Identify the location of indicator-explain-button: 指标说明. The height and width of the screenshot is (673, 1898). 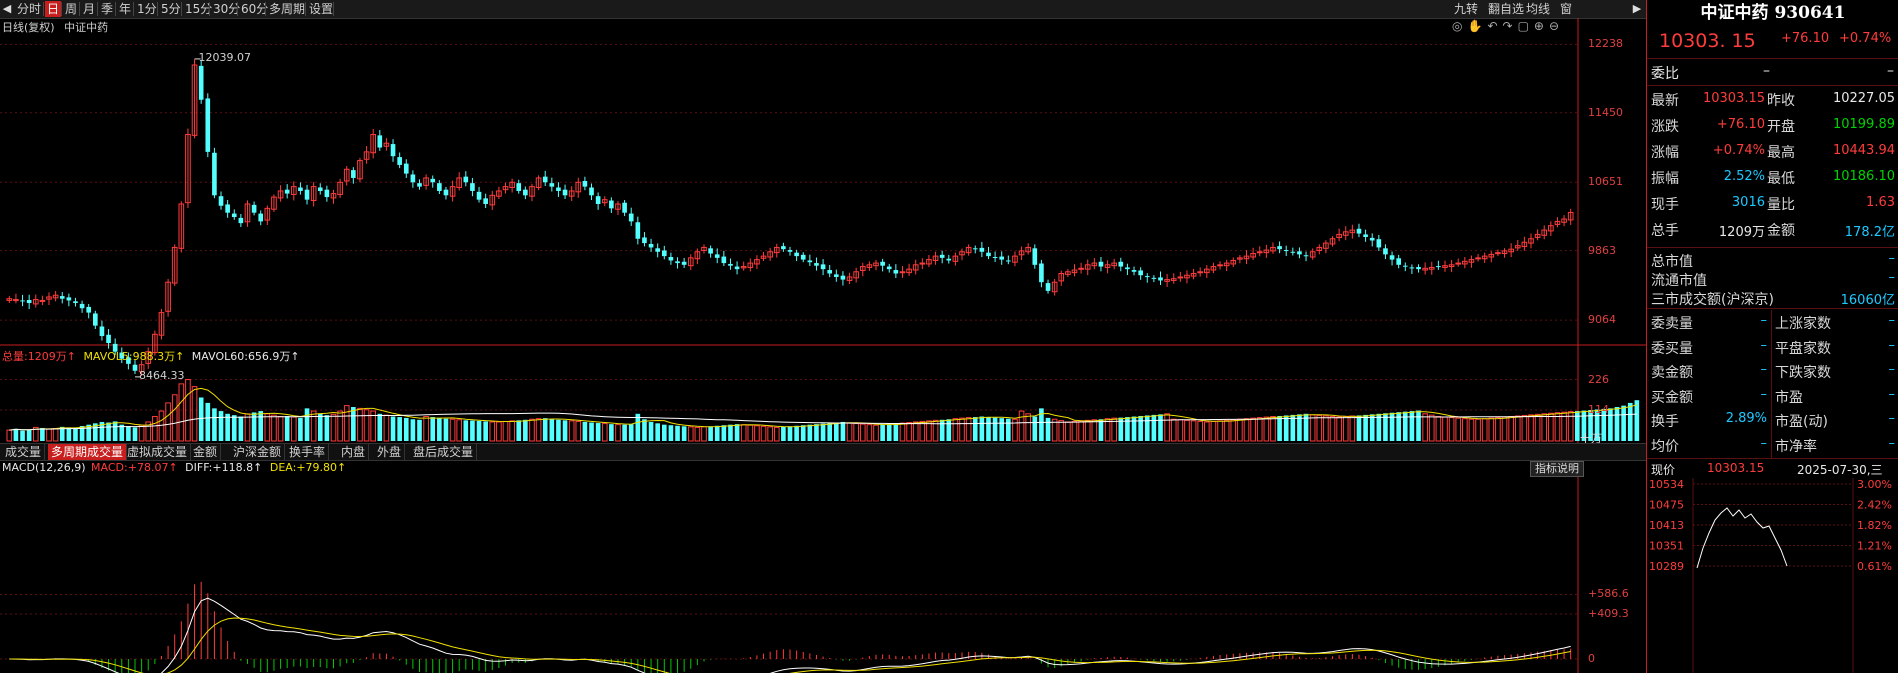
(1557, 469).